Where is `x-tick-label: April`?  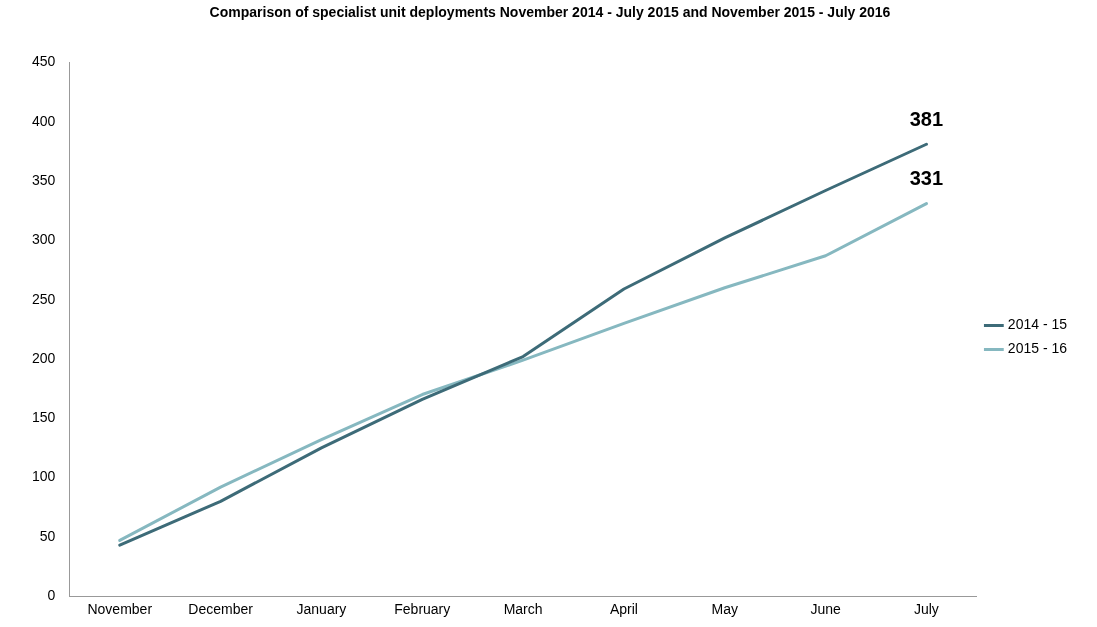
x-tick-label: April is located at coordinates (623, 609).